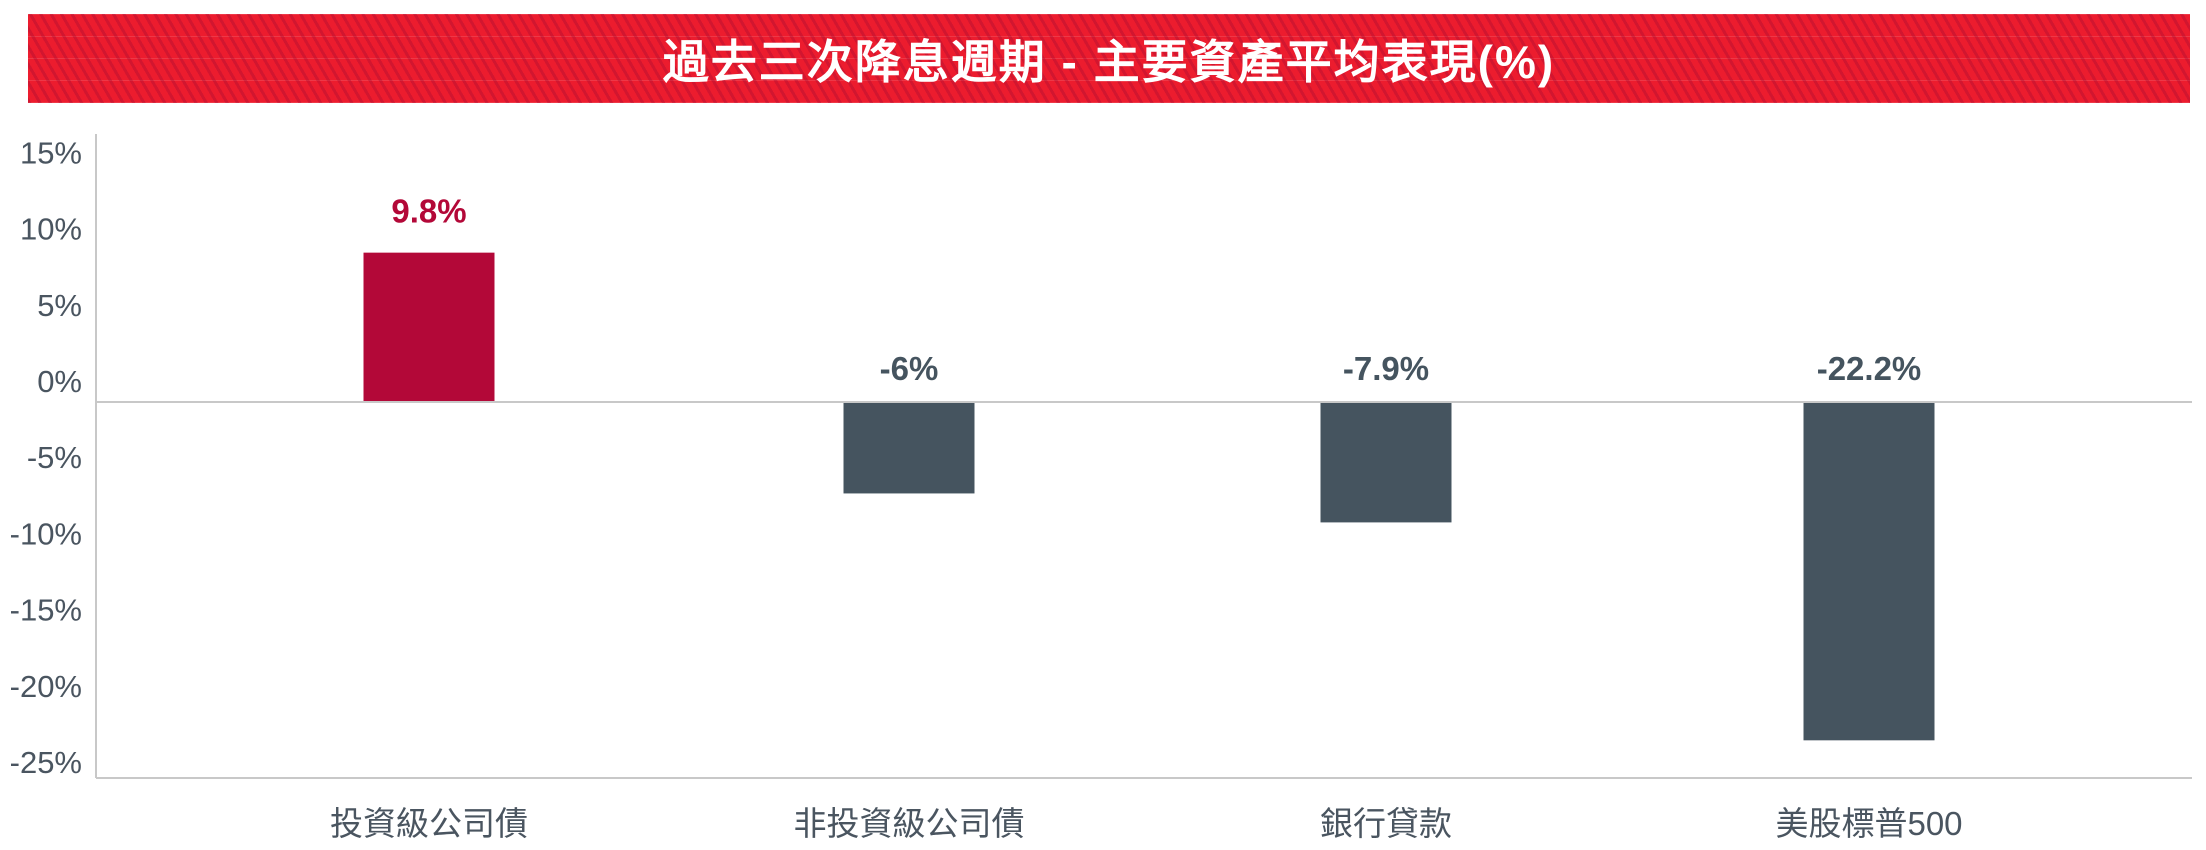 The height and width of the screenshot is (850, 2206). What do you see at coordinates (909, 368) in the screenshot?
I see `data-label: -6%` at bounding box center [909, 368].